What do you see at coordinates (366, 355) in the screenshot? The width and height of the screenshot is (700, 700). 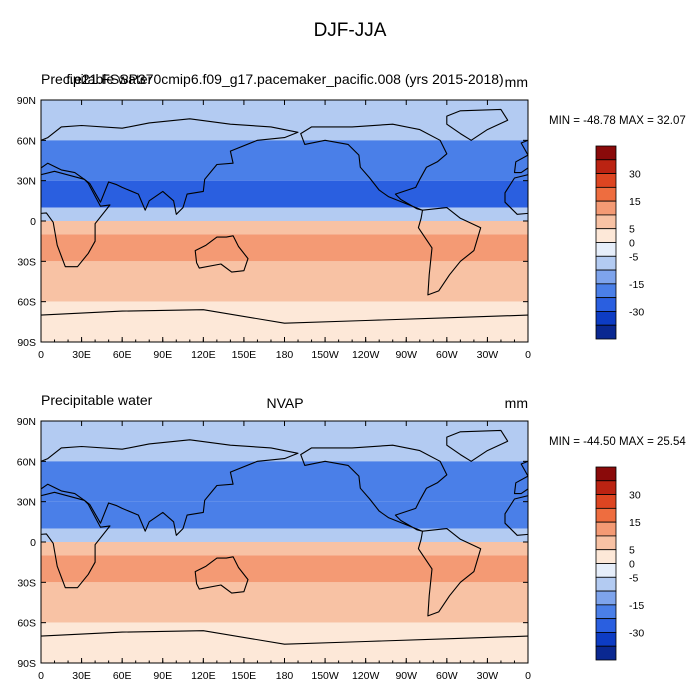 I see `x-tick-label: 120W` at bounding box center [366, 355].